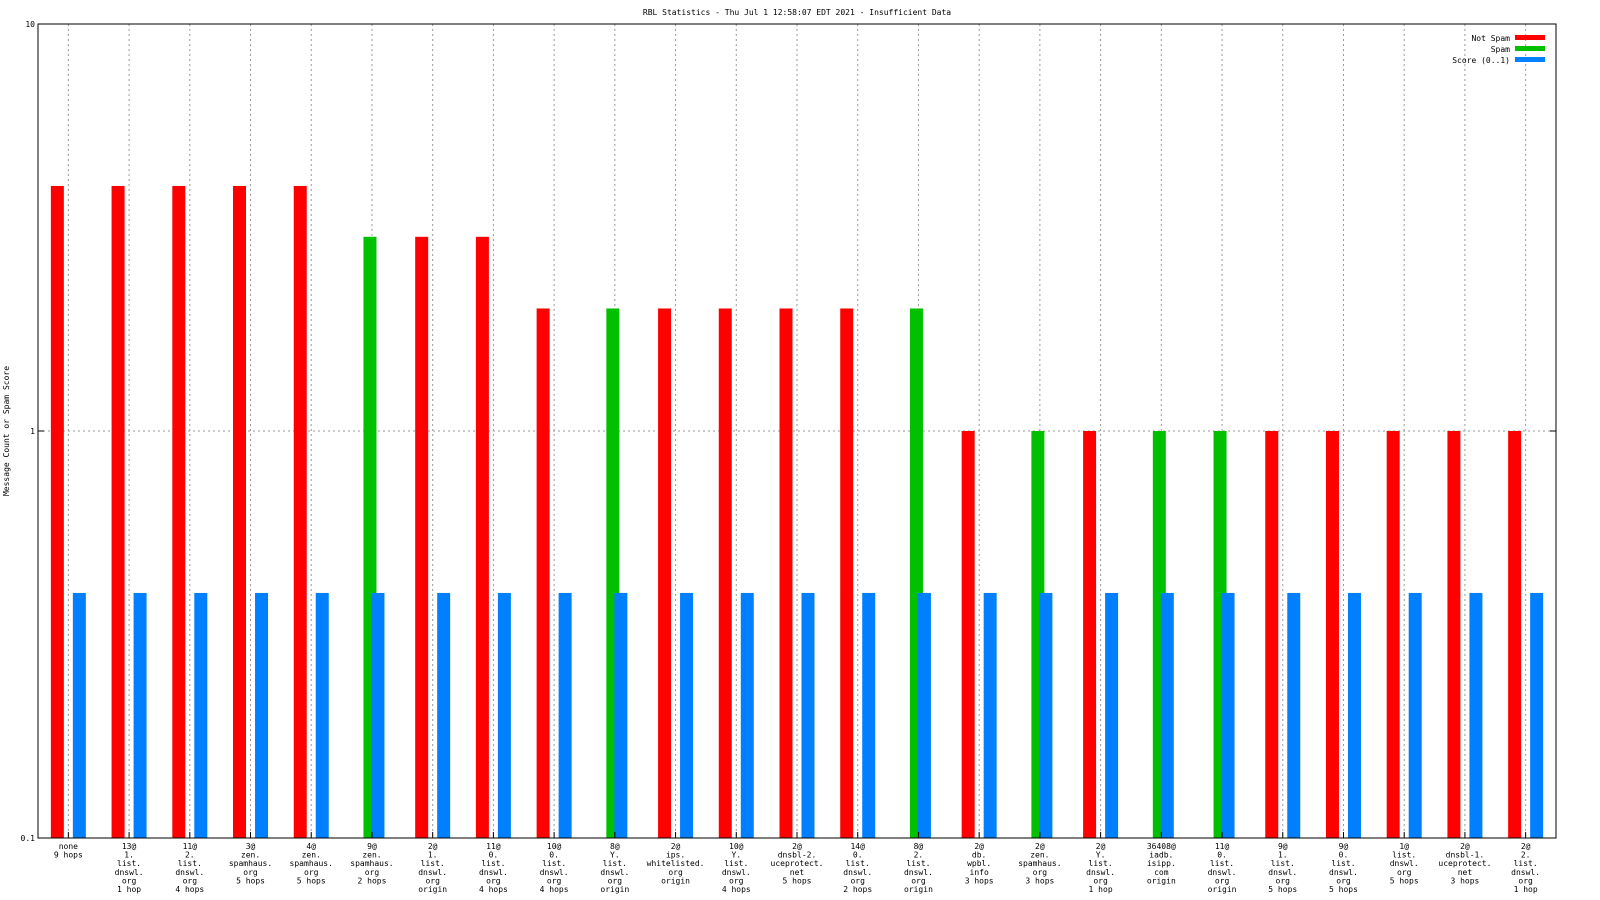 Image resolution: width=1600 pixels, height=900 pixels. I want to click on legend-label: Spam, so click(1500, 49).